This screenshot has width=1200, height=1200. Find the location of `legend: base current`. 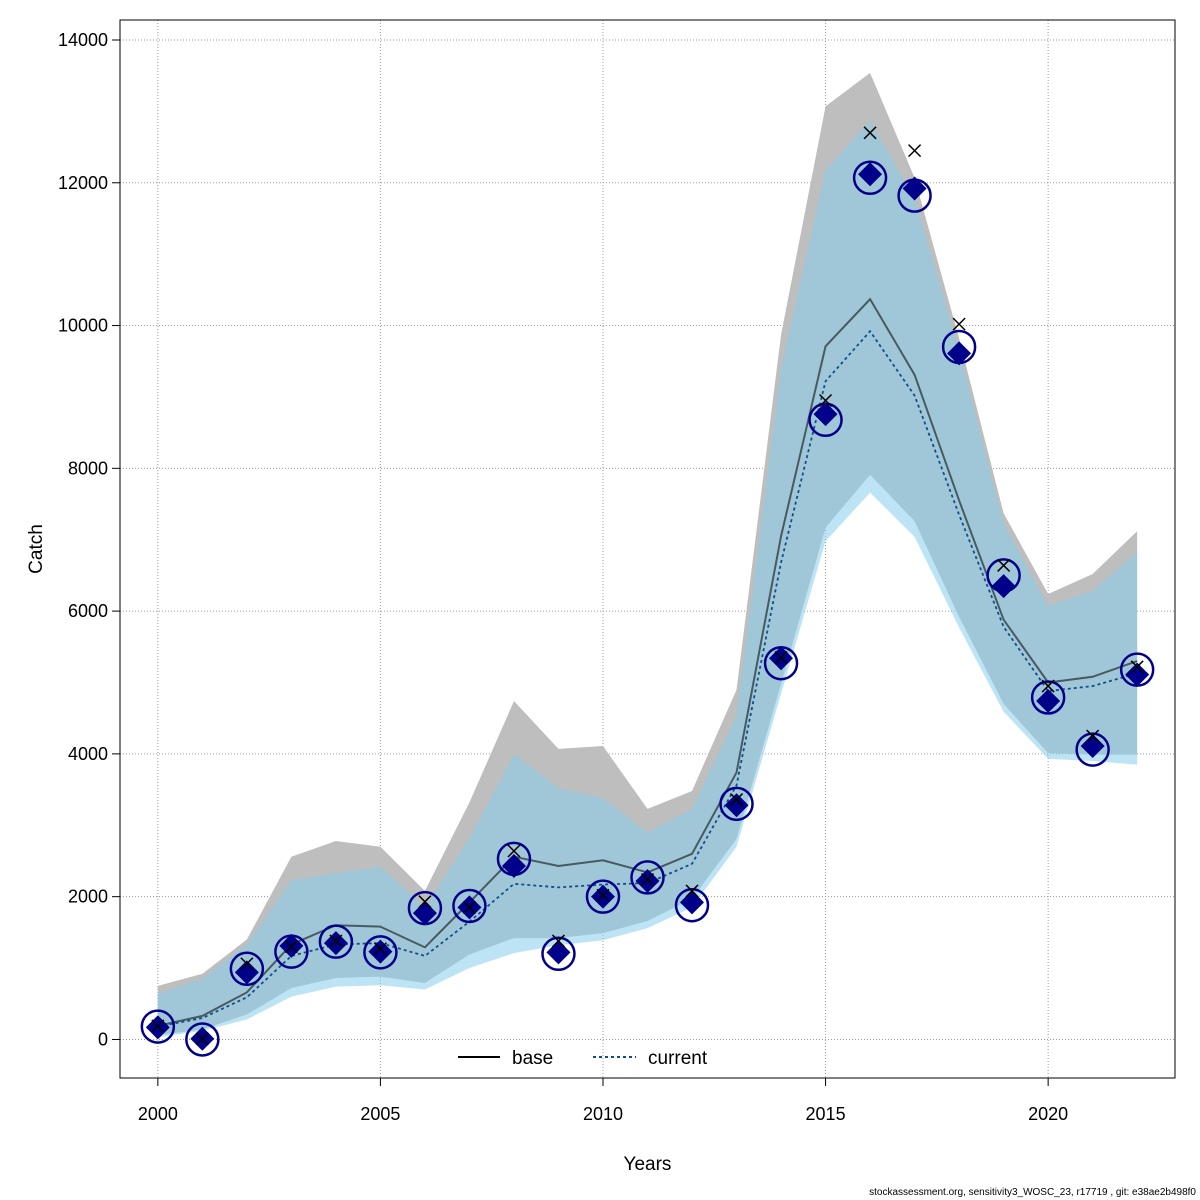

legend: base current is located at coordinates (583, 1058).